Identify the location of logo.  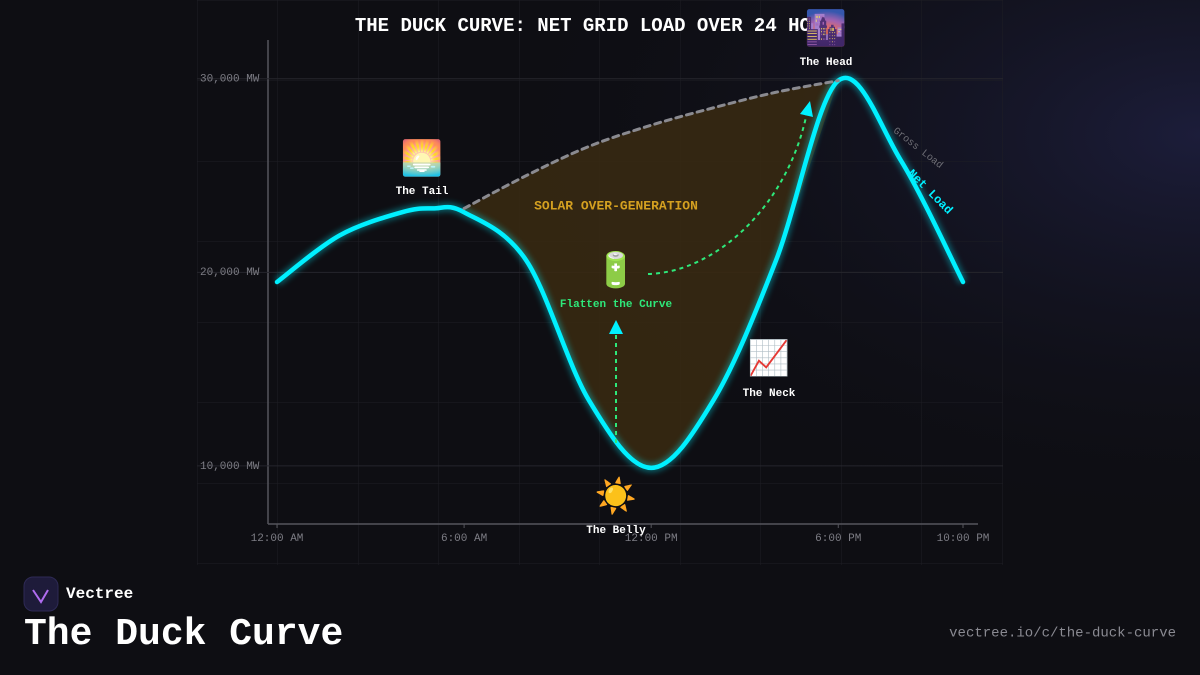
(41, 594).